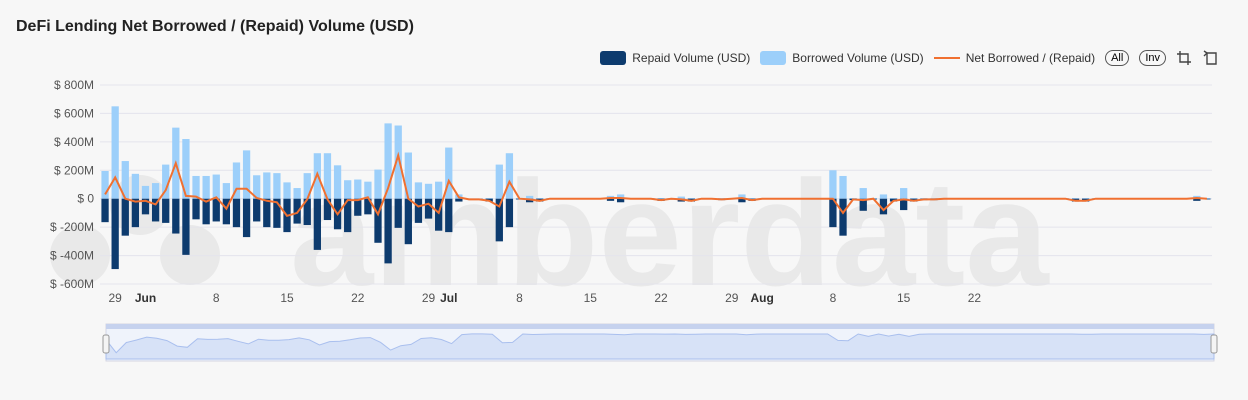 This screenshot has width=1248, height=400. Describe the element at coordinates (145, 298) in the screenshot. I see `x-tick-label: Jun` at that location.